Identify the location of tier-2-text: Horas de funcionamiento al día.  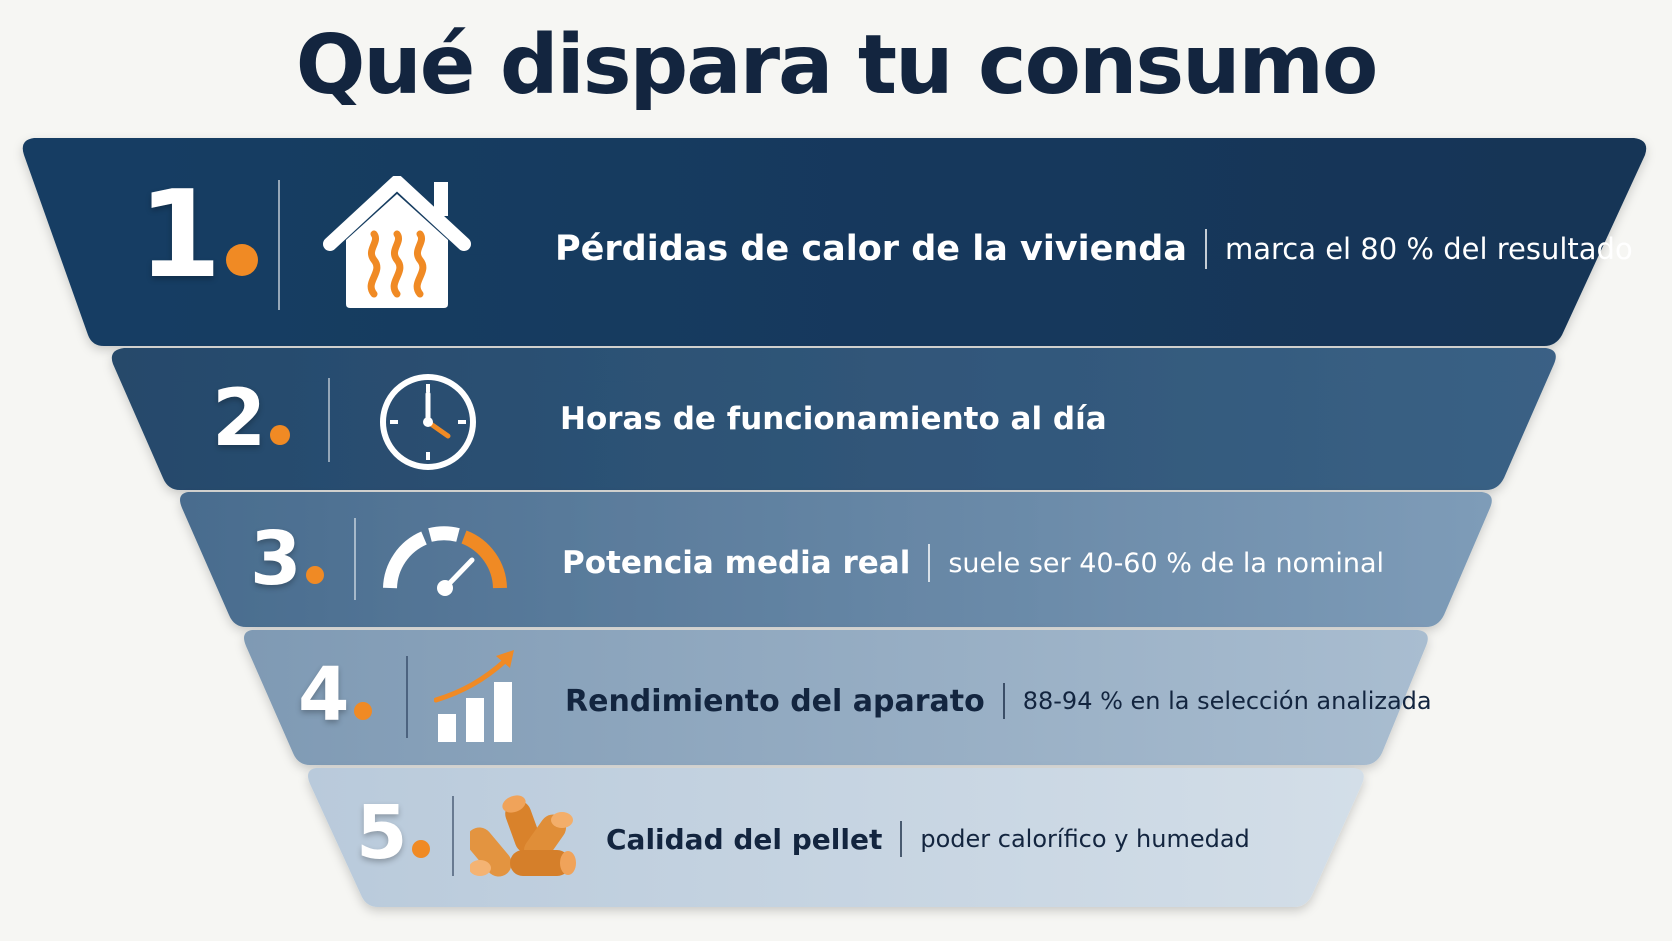
(833, 419).